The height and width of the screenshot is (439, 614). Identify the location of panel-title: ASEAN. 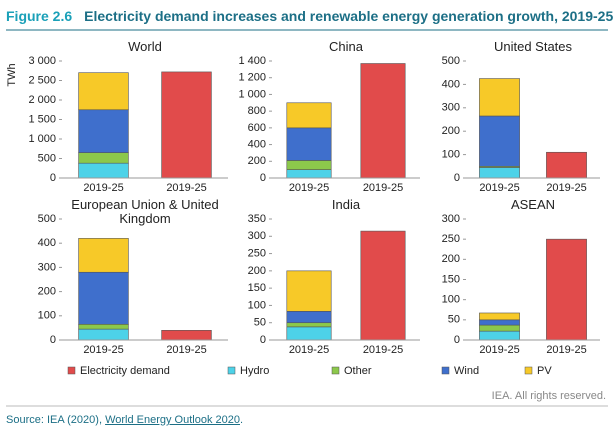
(533, 204).